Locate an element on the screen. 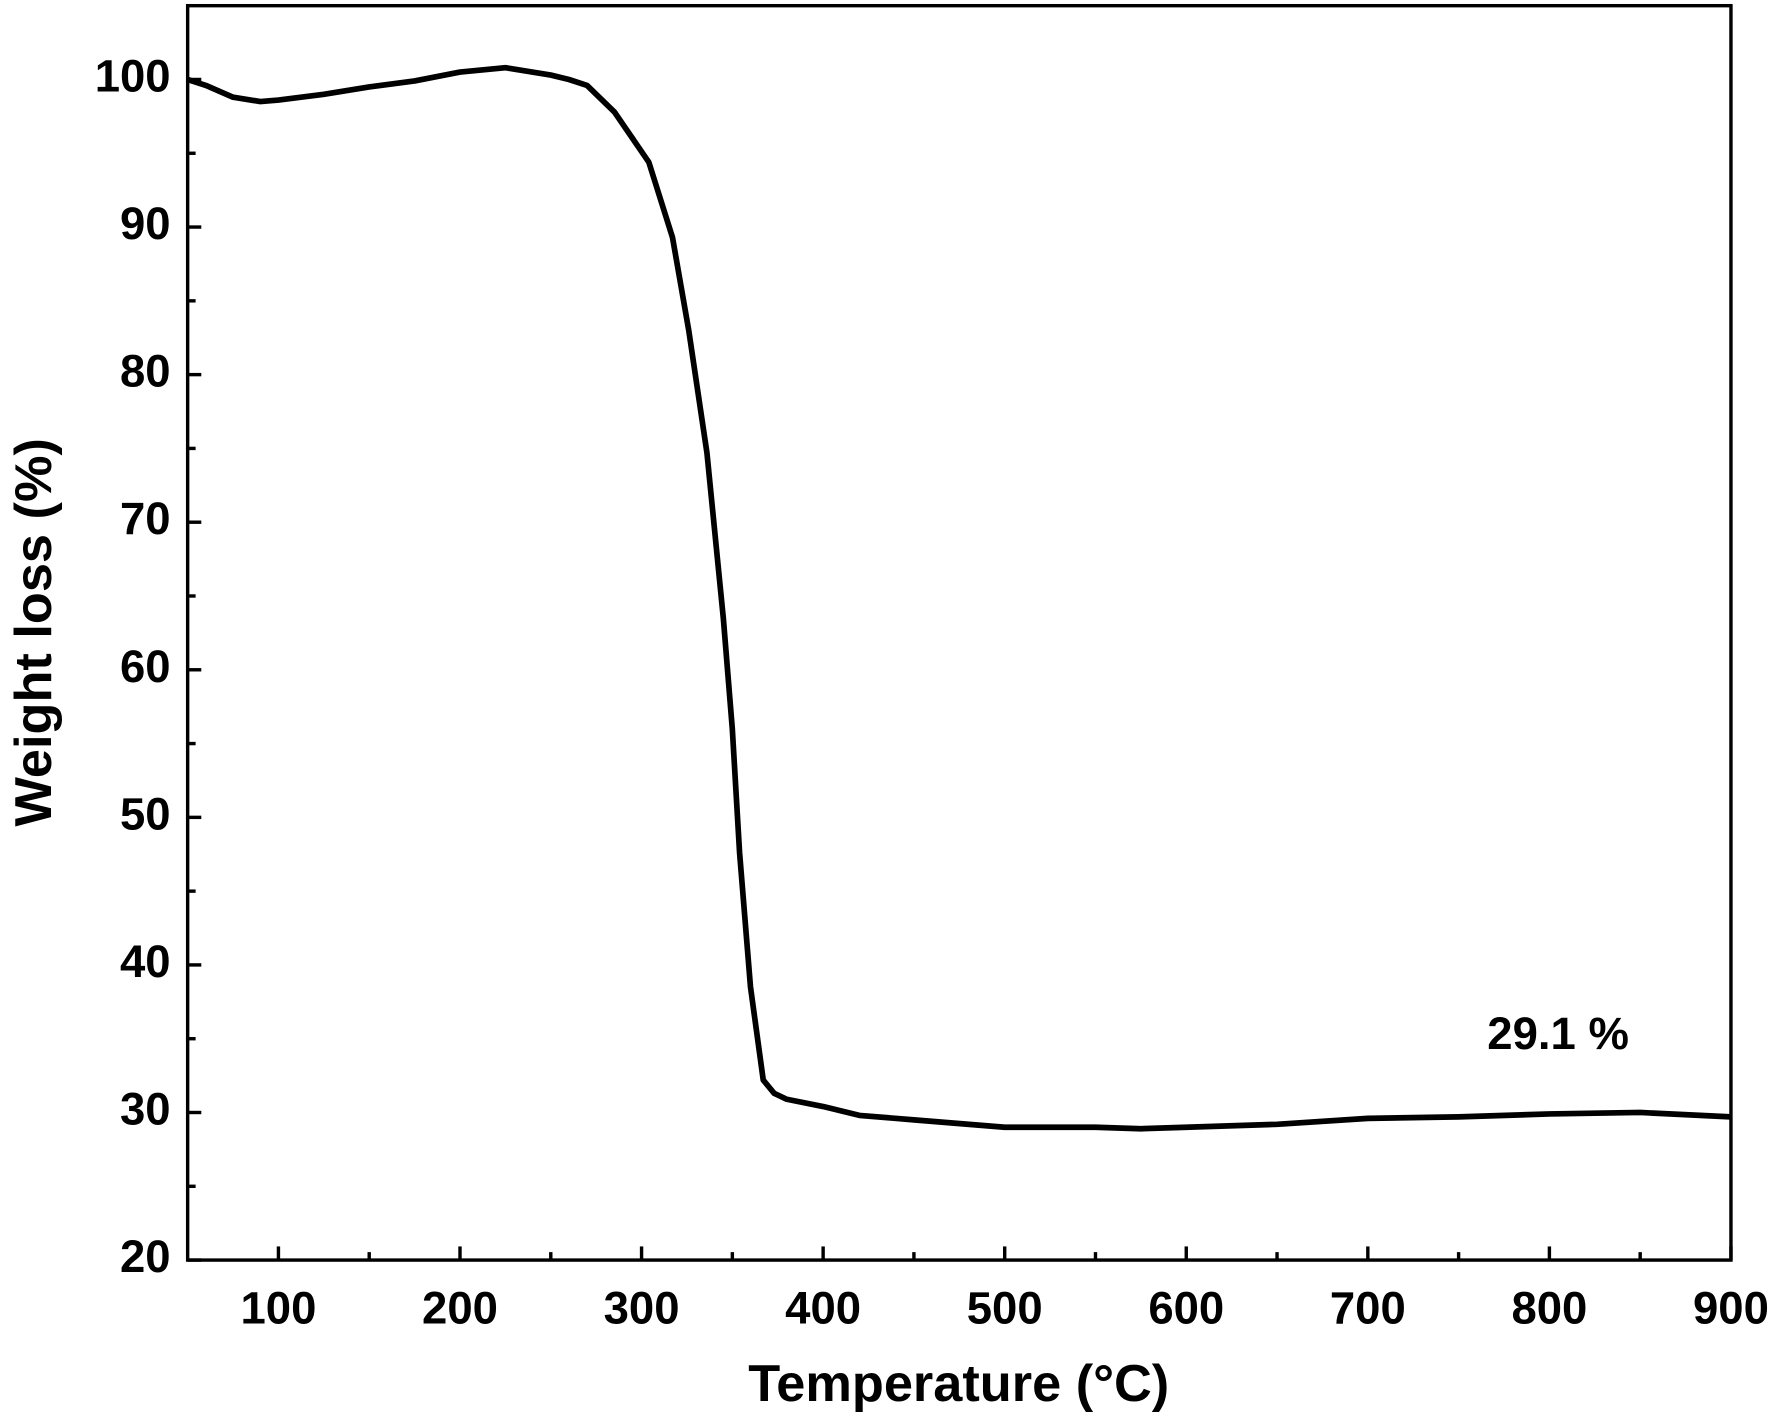 This screenshot has width=1781, height=1421. x-tick-label: 300 is located at coordinates (642, 1307).